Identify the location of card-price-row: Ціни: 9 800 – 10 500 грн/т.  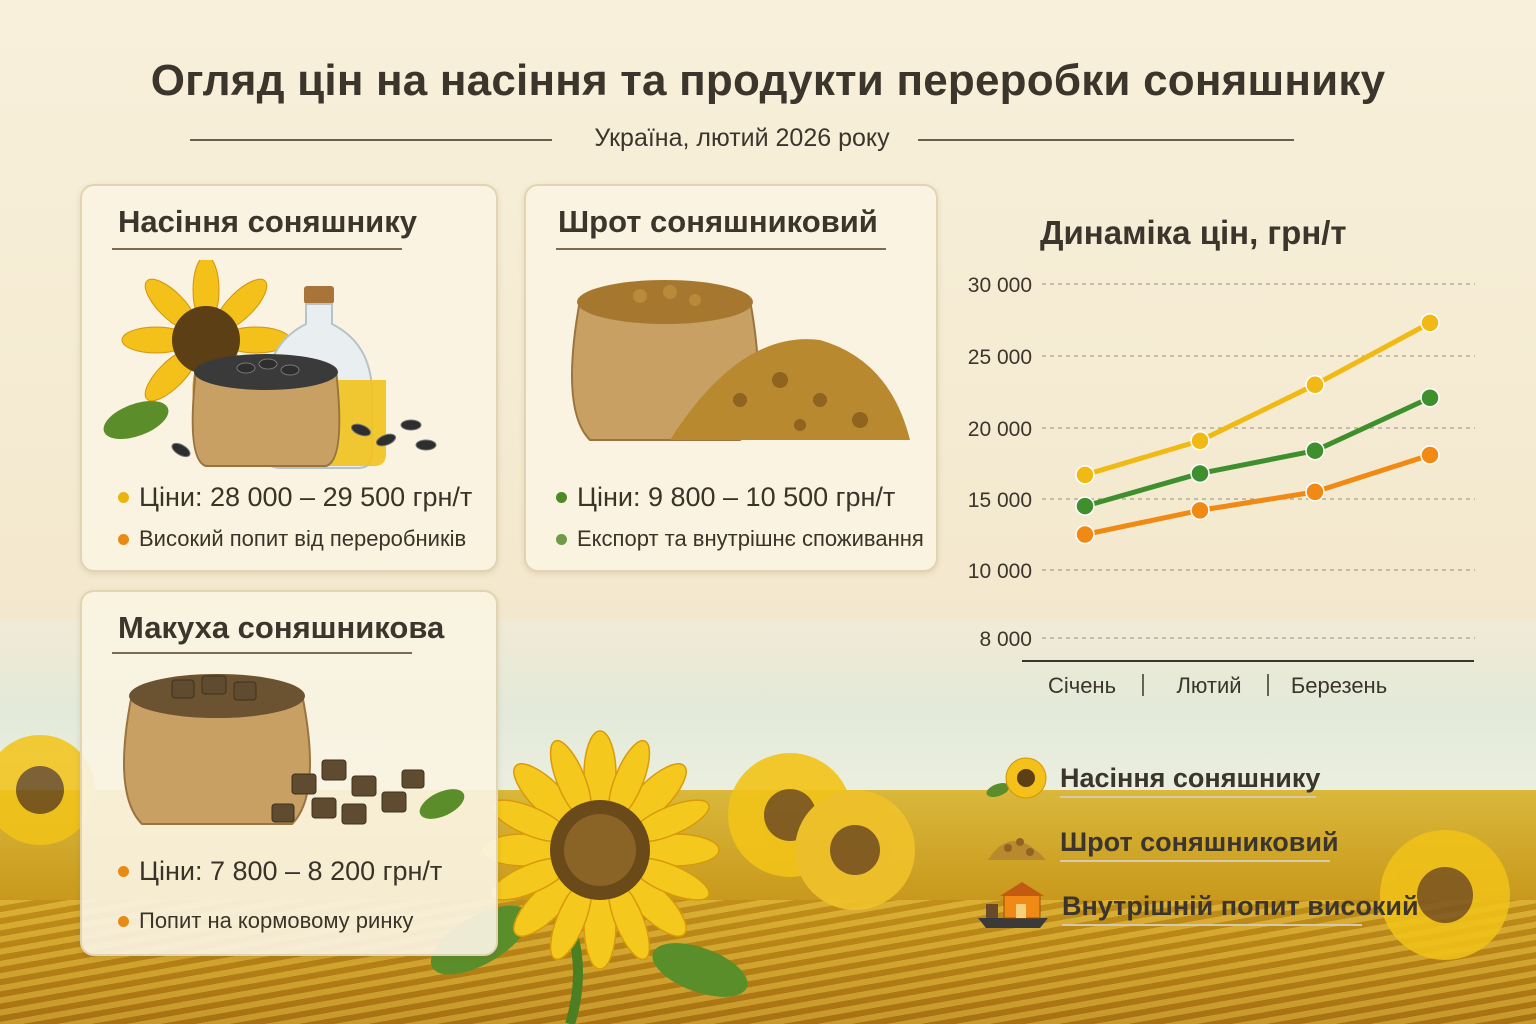
(725, 497).